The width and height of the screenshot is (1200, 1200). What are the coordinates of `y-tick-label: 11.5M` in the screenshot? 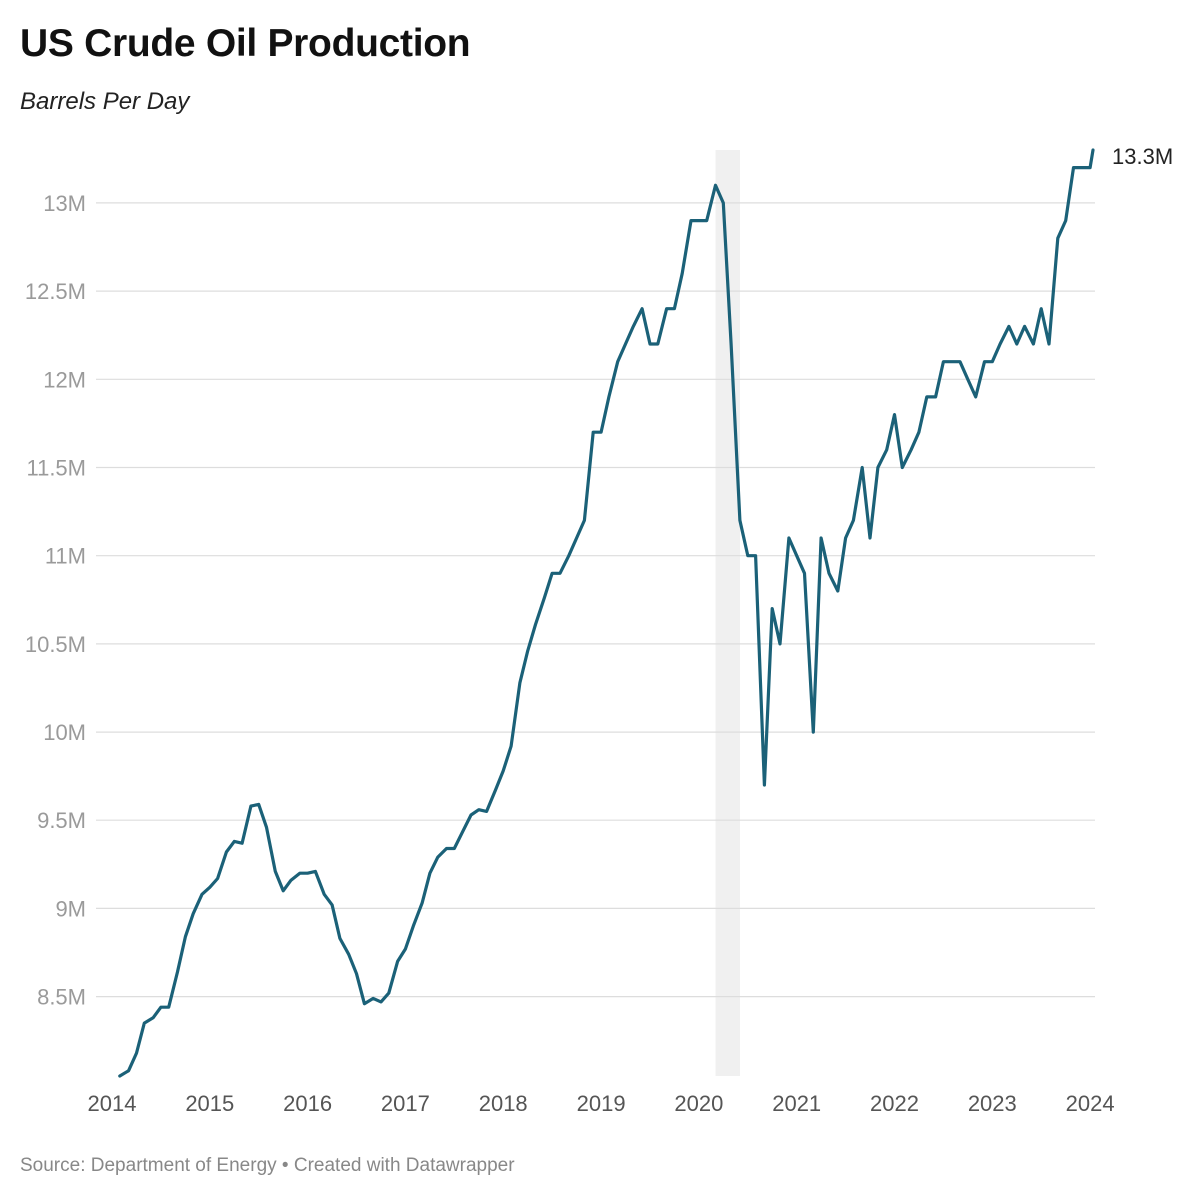 It's located at (56, 468).